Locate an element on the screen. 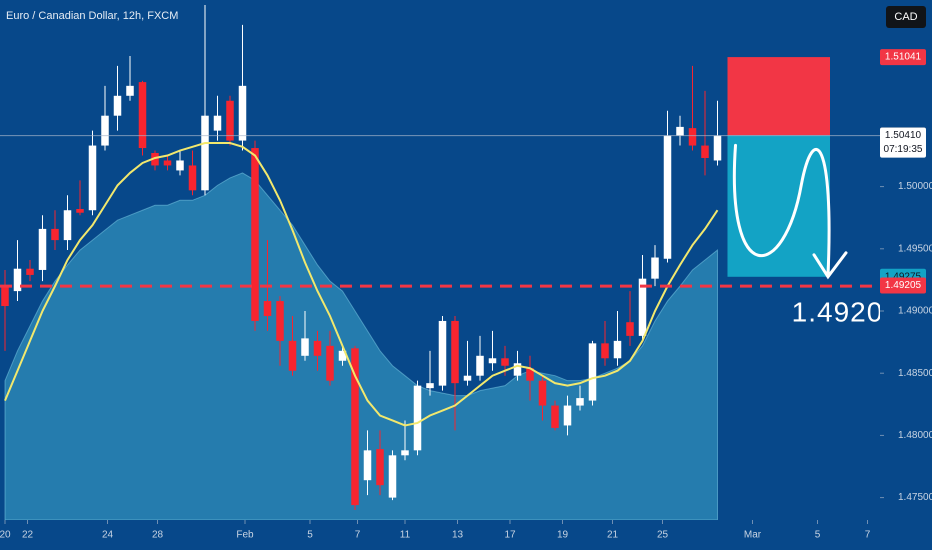 The image size is (932, 550). currency-box is located at coordinates (906, 17).